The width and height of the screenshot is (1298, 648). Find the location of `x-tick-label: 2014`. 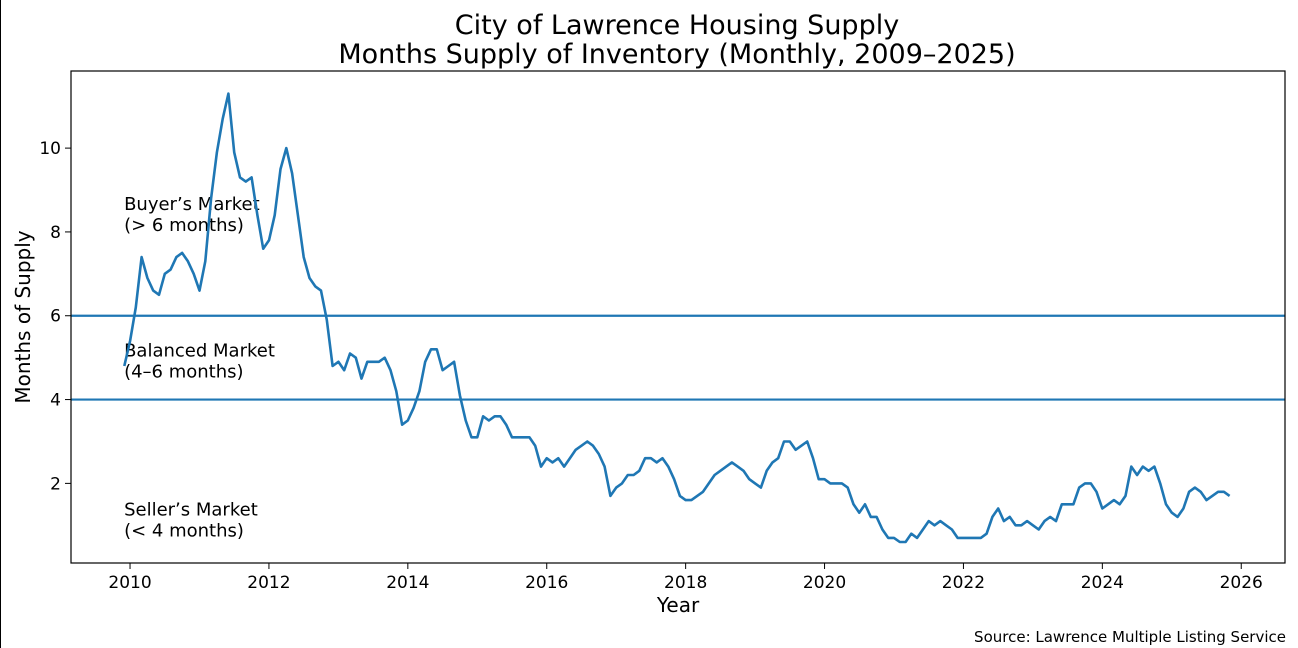

x-tick-label: 2014 is located at coordinates (407, 583).